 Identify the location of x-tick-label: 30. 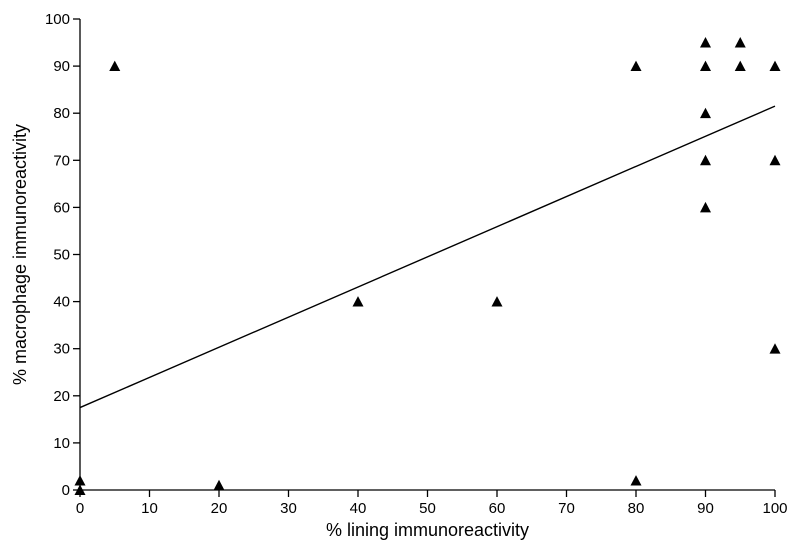
(288, 508).